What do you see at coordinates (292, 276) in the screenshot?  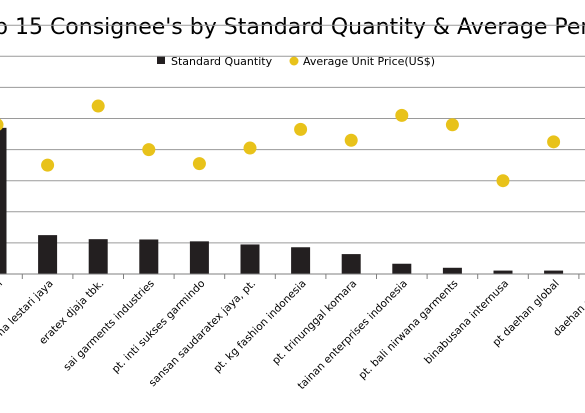 I see `x-axis` at bounding box center [292, 276].